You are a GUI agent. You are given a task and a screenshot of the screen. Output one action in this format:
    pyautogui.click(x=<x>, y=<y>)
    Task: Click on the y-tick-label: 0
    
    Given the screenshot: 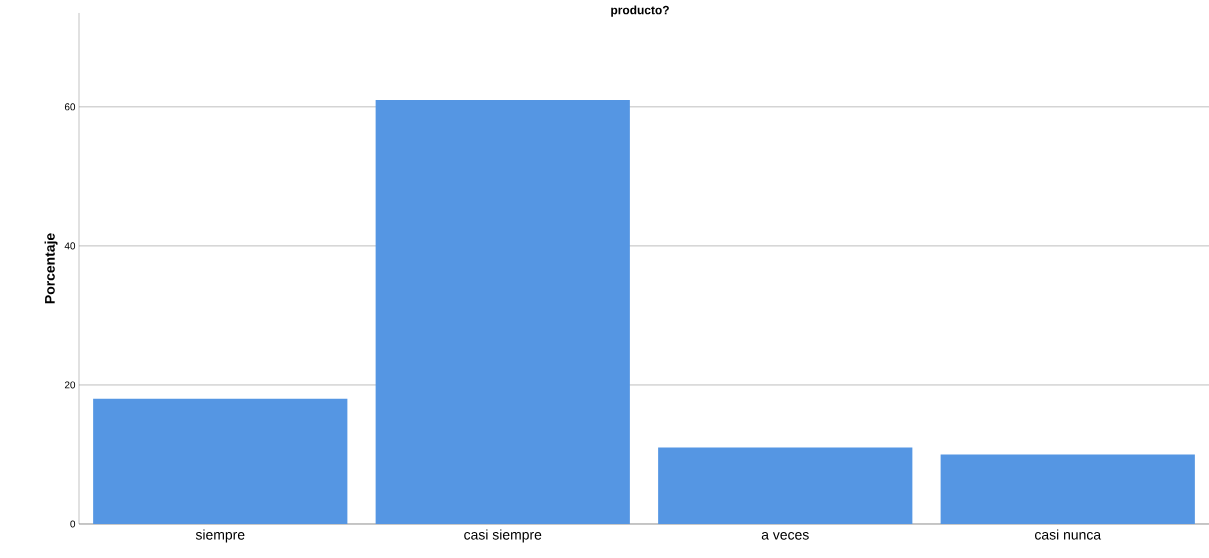 What is the action you would take?
    pyautogui.click(x=73, y=524)
    